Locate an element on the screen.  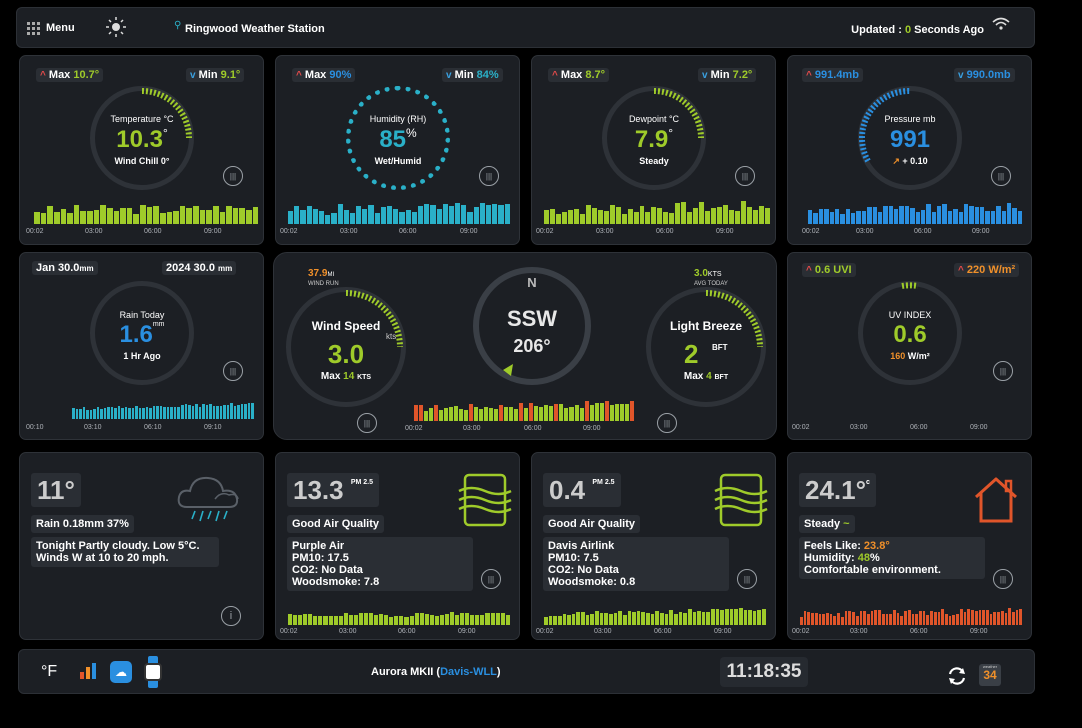
firmware-link: Davis-WLL is located at coordinates (468, 672).